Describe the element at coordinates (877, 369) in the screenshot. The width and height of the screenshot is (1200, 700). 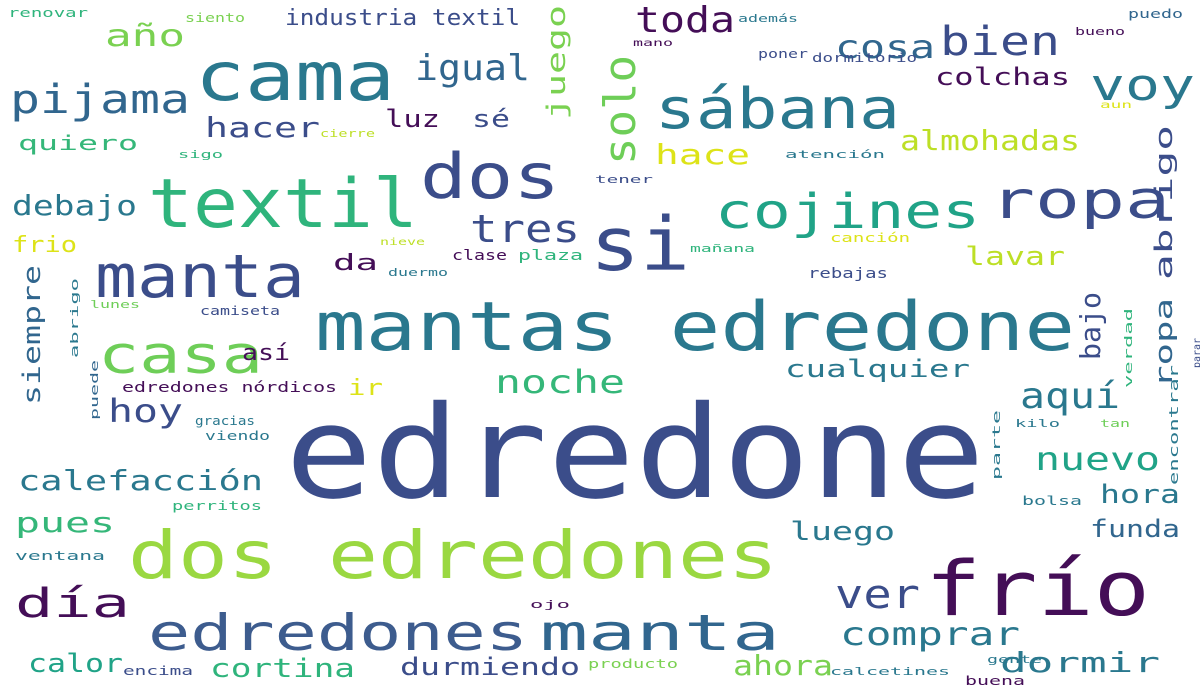
I see `word-cualquier: cualquier` at that location.